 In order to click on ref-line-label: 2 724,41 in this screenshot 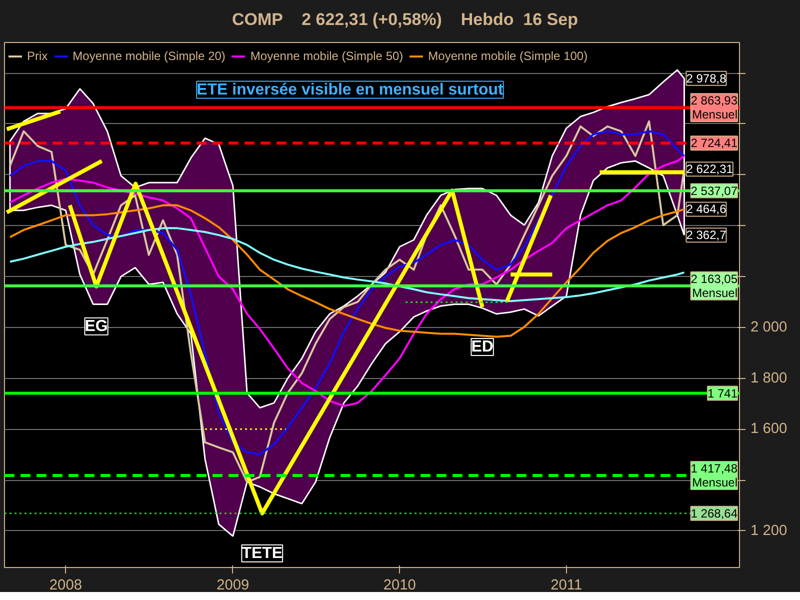, I will do `click(714, 143)`.